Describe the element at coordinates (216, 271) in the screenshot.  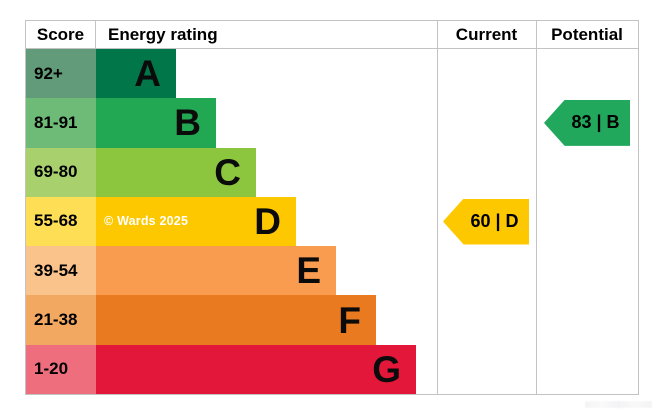
I see `rating-bar-E: E` at that location.